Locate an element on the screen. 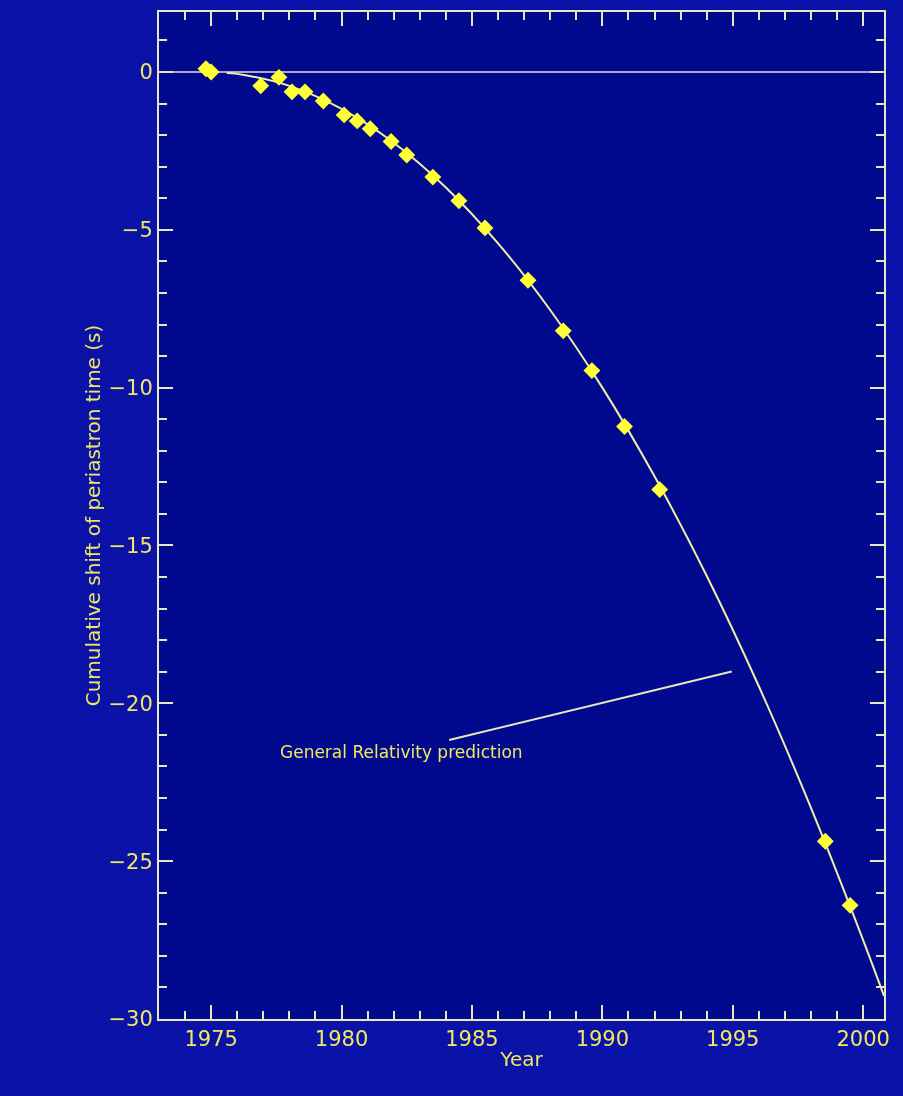  y-tick-label: −30 is located at coordinates (130, 1019).